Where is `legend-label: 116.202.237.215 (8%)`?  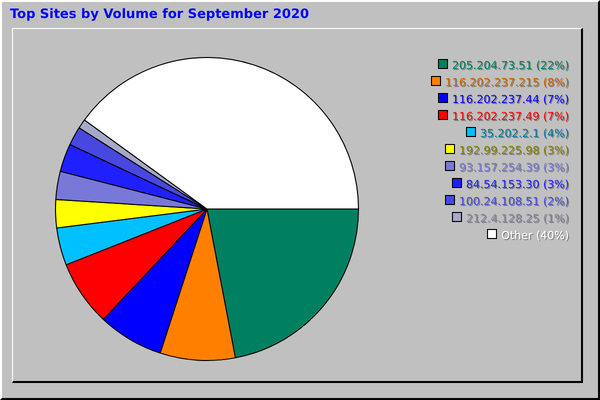 legend-label: 116.202.237.215 (8%) is located at coordinates (506, 82).